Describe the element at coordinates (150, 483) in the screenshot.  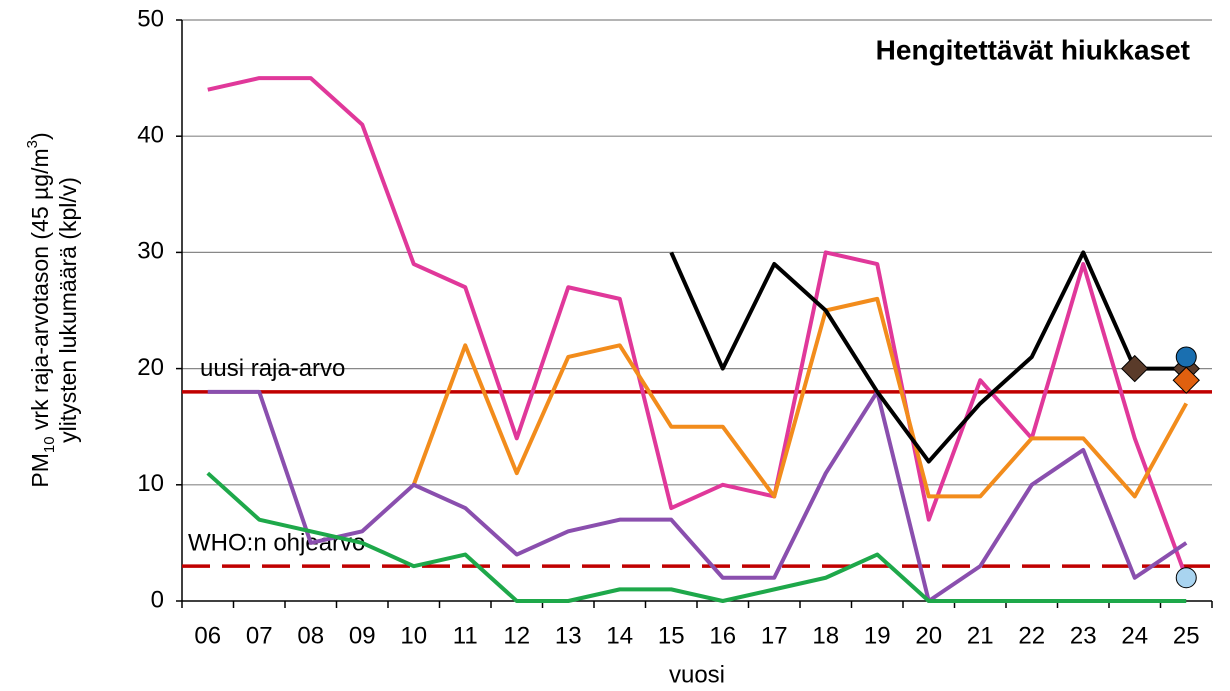
I see `y-tick-label: 10` at that location.